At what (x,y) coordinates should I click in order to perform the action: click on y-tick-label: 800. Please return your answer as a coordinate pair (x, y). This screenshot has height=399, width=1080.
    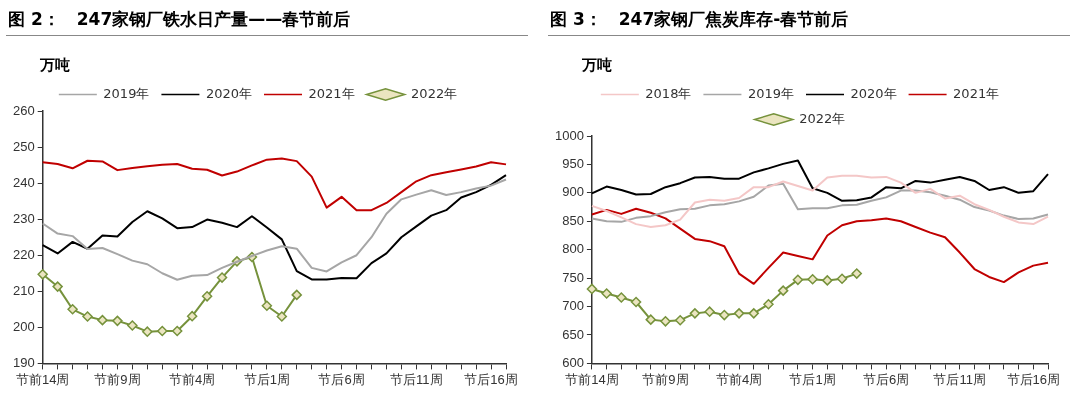
    Looking at the image, I should click on (573, 249).